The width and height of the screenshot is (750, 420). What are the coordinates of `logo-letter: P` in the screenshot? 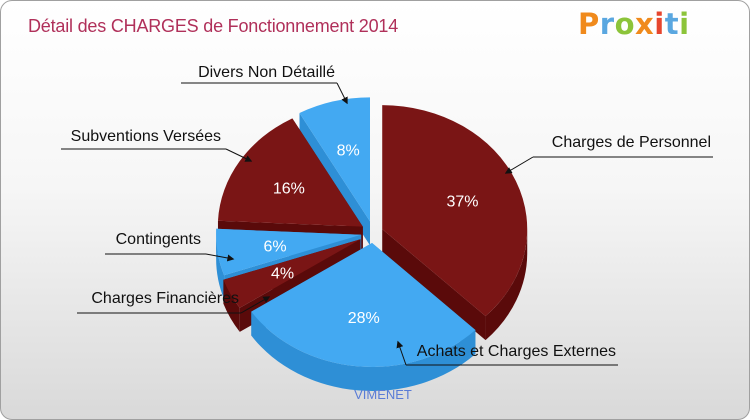 It's located at (589, 24).